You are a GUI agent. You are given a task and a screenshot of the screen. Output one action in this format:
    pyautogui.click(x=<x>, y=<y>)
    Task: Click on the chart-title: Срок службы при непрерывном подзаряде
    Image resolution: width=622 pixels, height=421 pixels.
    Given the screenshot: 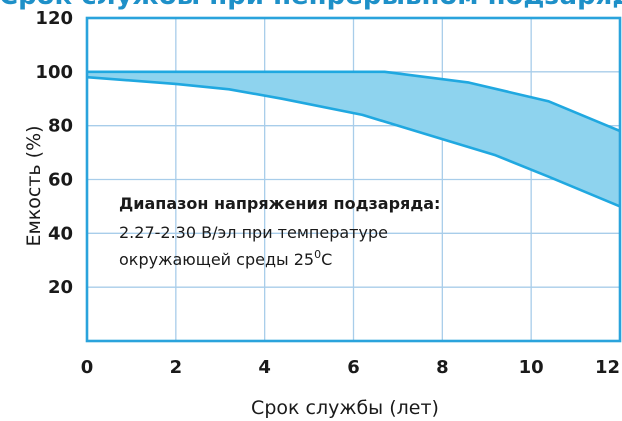 What is the action you would take?
    pyautogui.click(x=311, y=5)
    